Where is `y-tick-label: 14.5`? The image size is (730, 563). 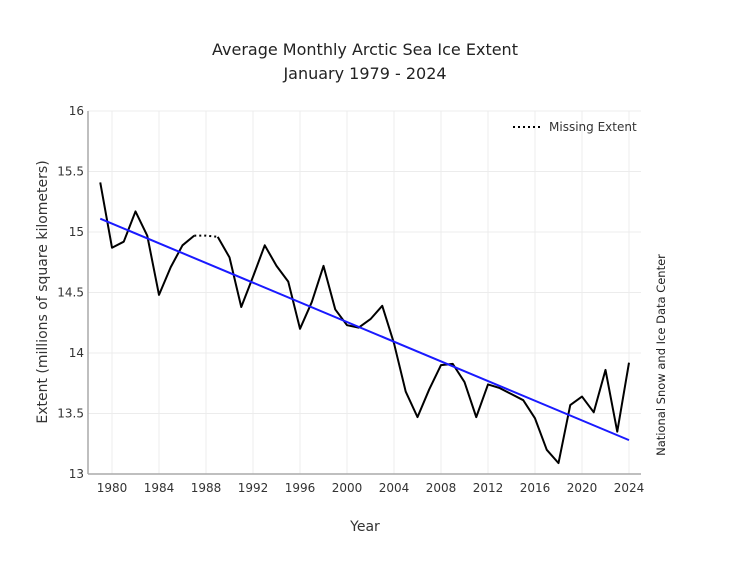 y-tick-label: 14.5 is located at coordinates (70, 293).